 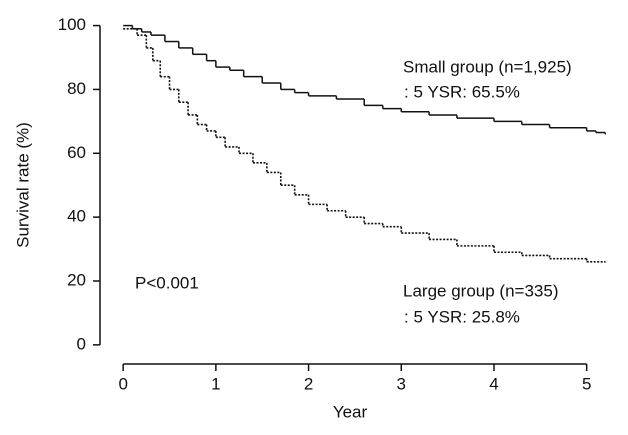 I want to click on annotation: Small group (n=1,925), so click(x=487, y=66).